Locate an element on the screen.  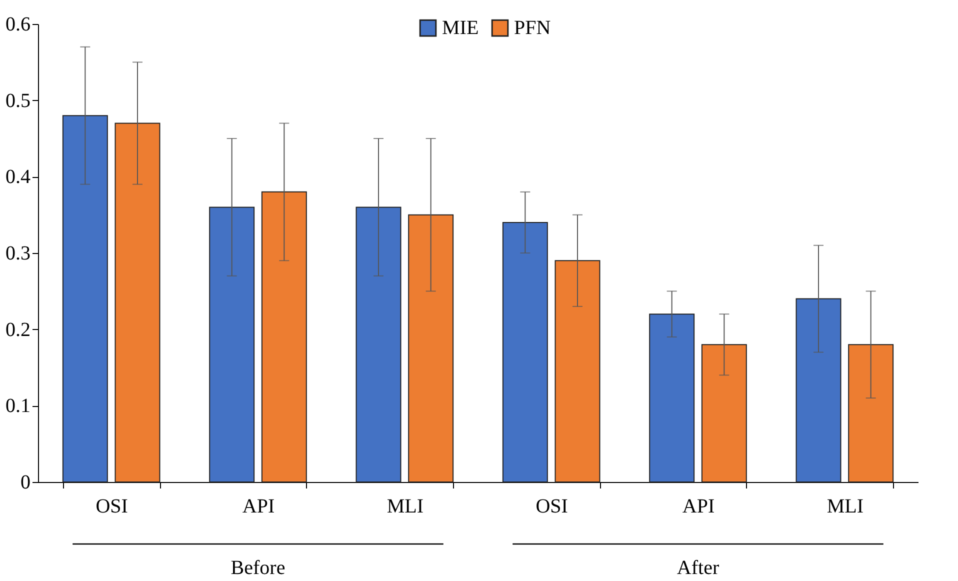
text: After is located at coordinates (698, 568).